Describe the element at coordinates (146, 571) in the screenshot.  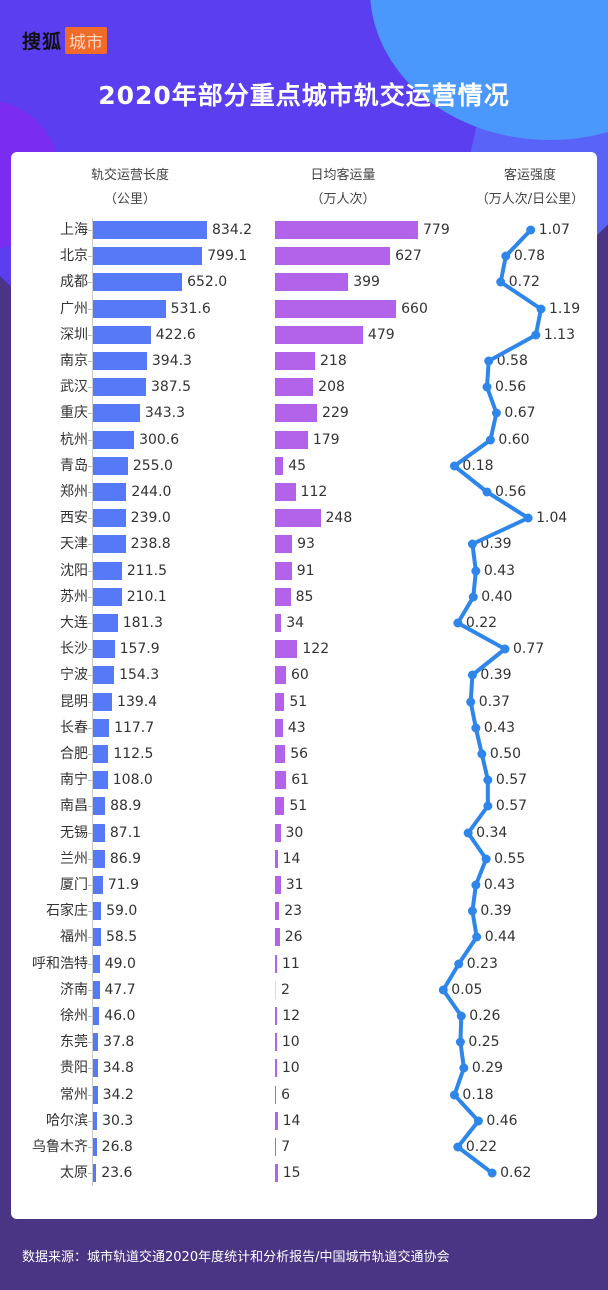
I see `length-value: 211.5` at that location.